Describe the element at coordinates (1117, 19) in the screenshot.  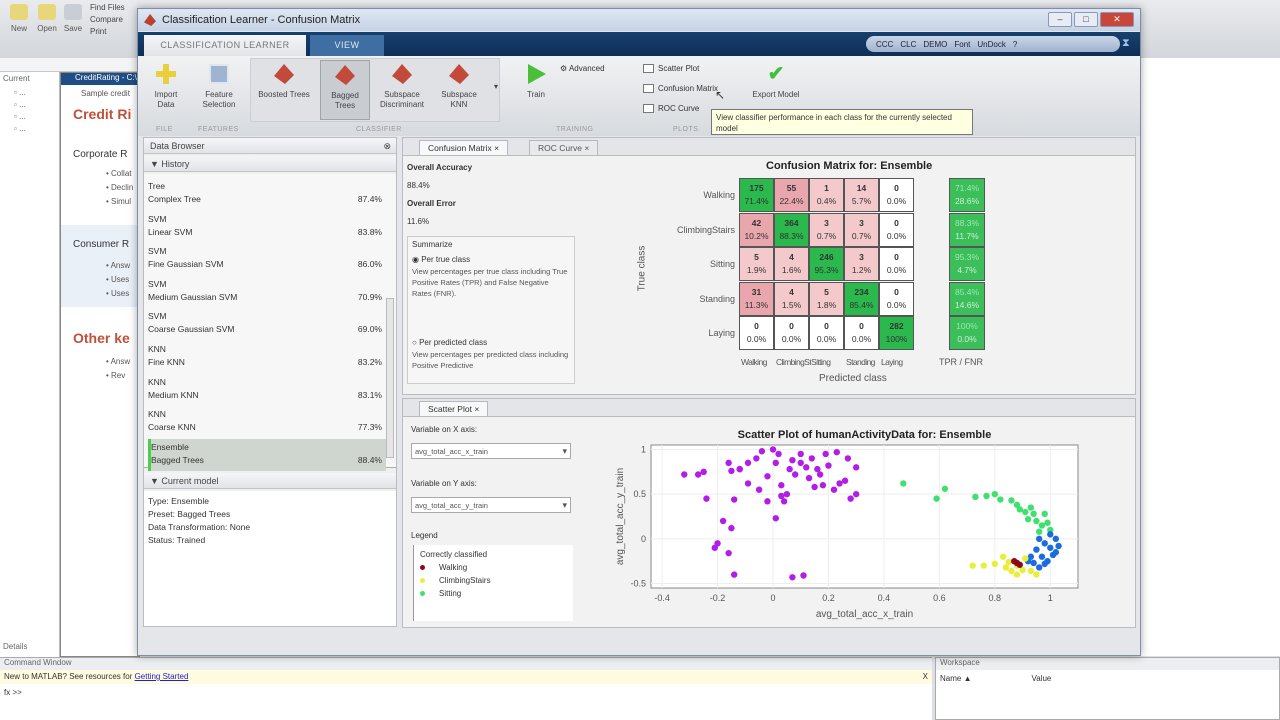
I see `close-button: ✕` at that location.